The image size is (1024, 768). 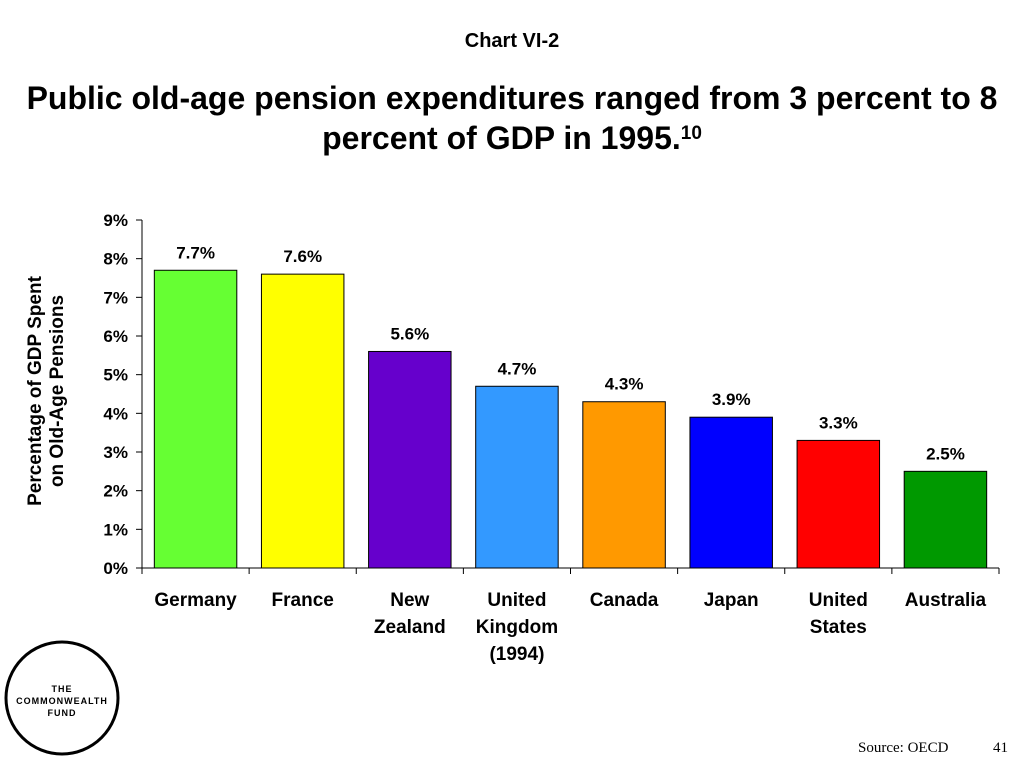 I want to click on y-tick-label: 9%, so click(x=115, y=220).